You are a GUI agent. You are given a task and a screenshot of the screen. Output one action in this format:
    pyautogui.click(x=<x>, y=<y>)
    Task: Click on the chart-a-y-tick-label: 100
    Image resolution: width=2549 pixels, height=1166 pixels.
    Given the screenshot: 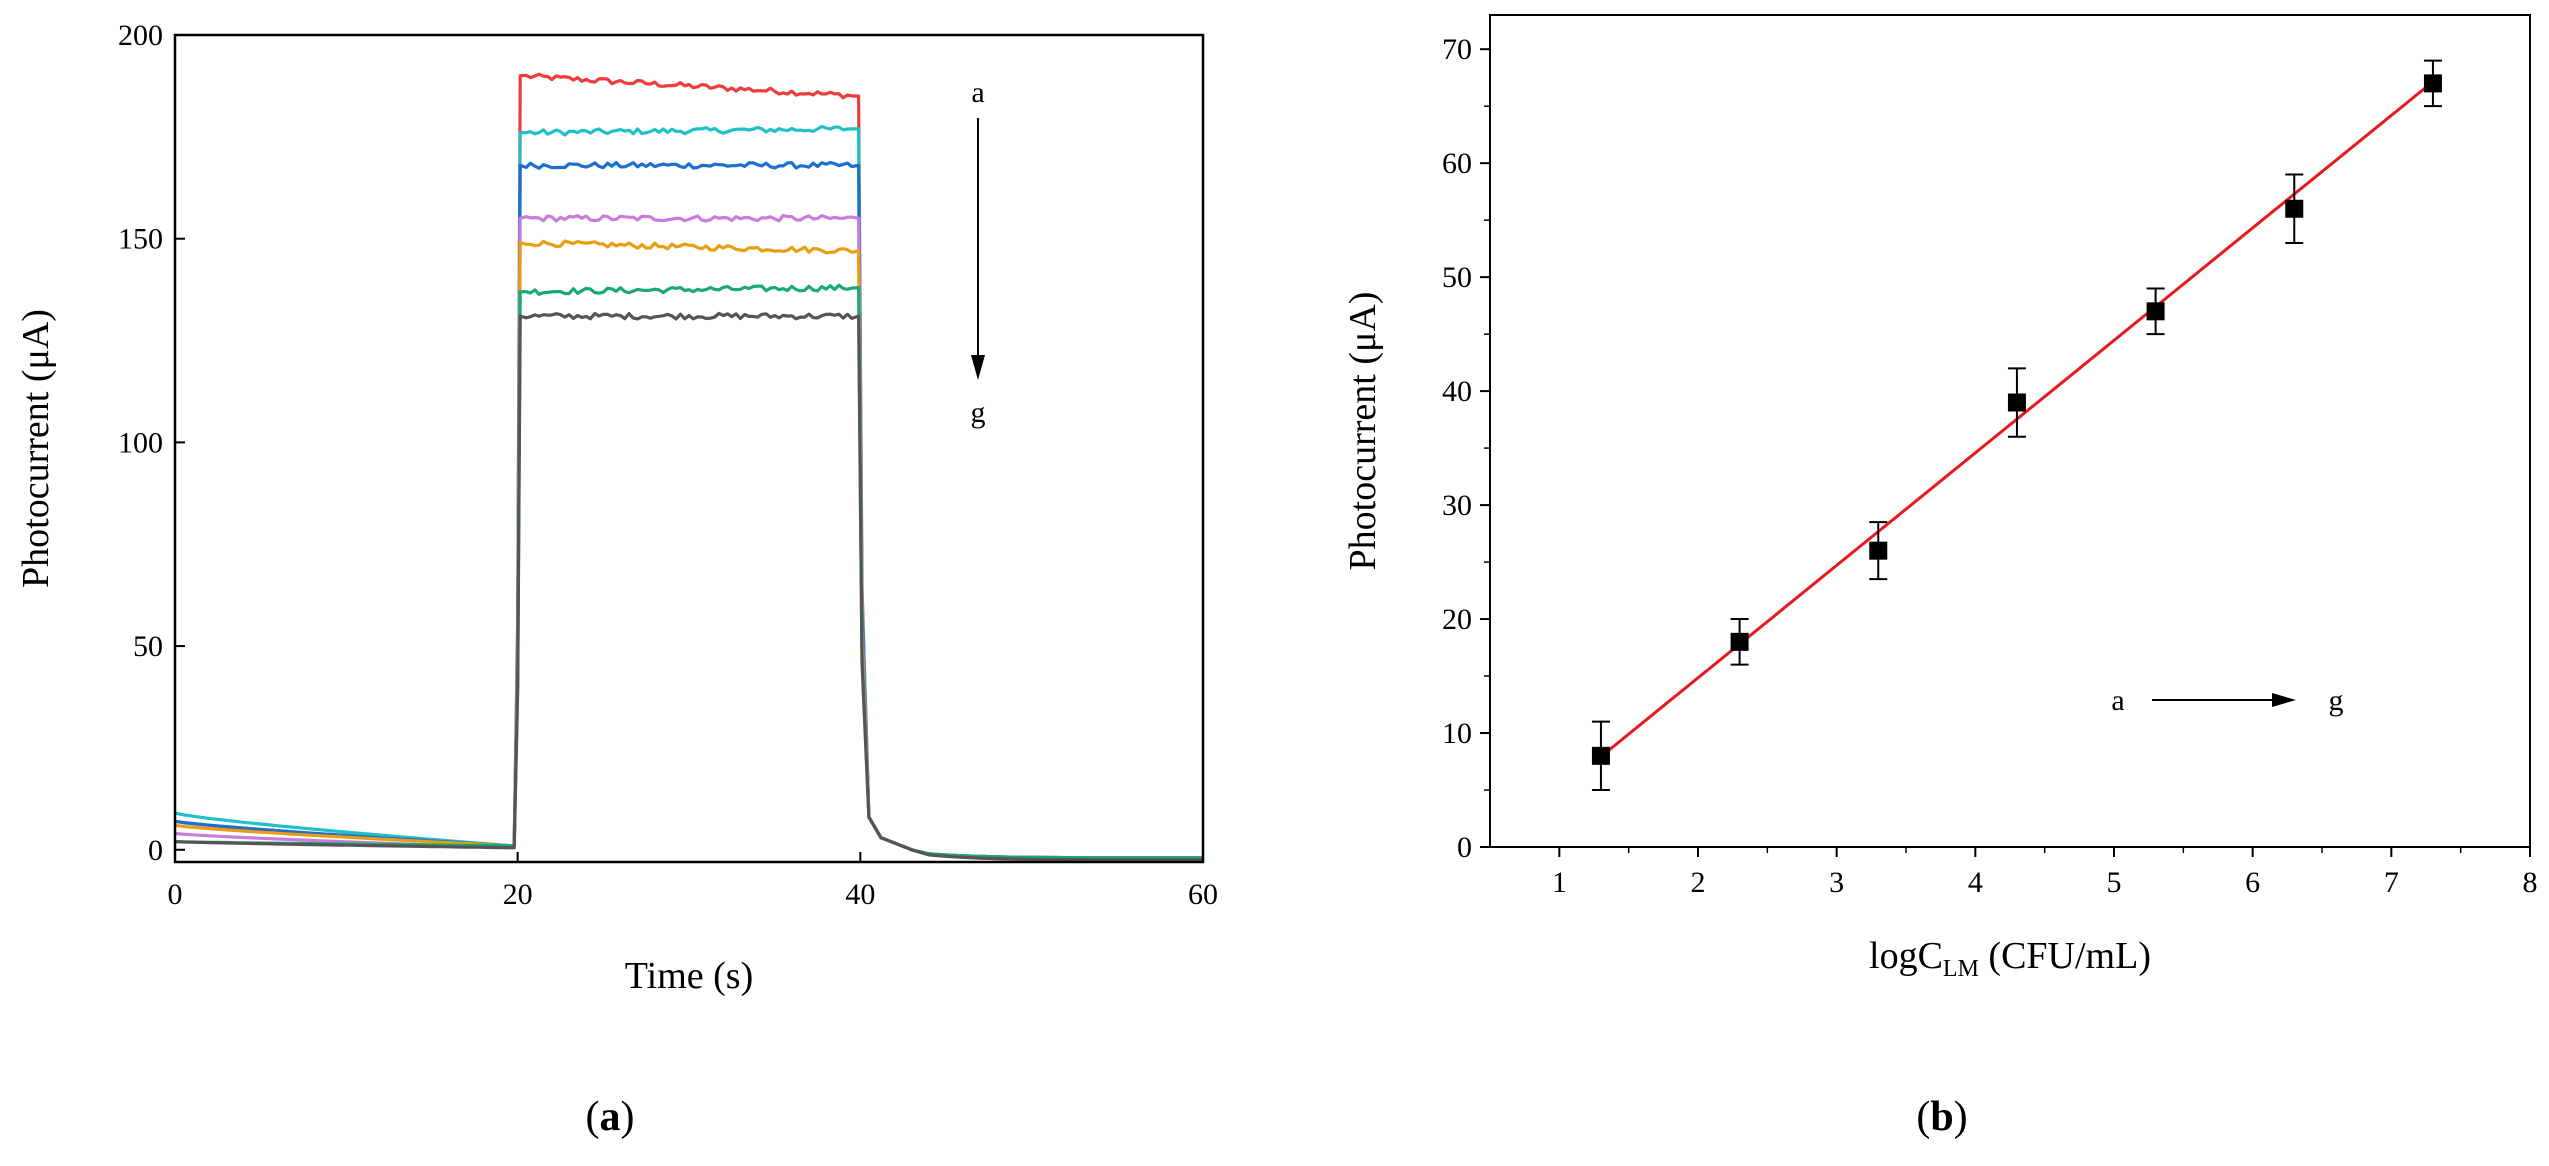 What is the action you would take?
    pyautogui.click(x=140, y=442)
    